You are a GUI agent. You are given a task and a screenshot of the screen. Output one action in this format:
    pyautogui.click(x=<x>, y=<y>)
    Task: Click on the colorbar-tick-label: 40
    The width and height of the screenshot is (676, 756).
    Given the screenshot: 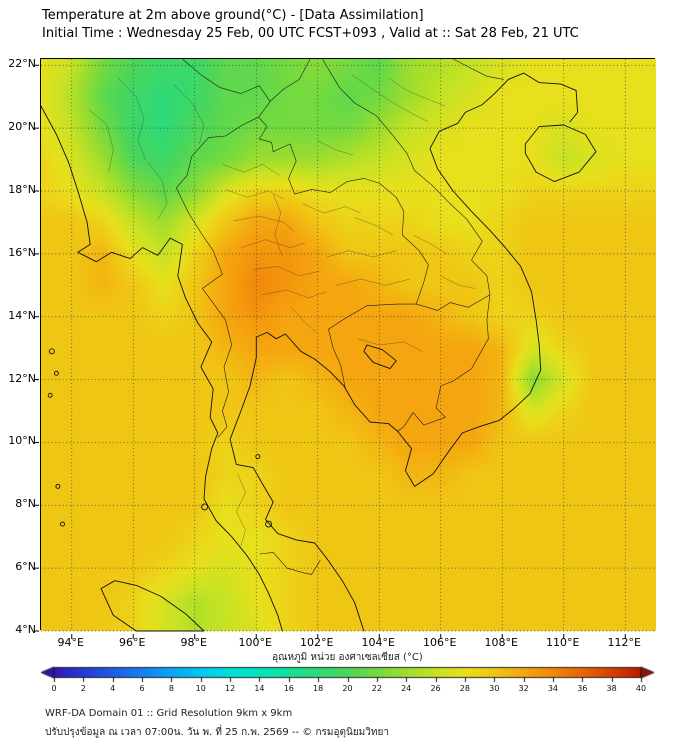 What is the action you would take?
    pyautogui.click(x=641, y=688)
    